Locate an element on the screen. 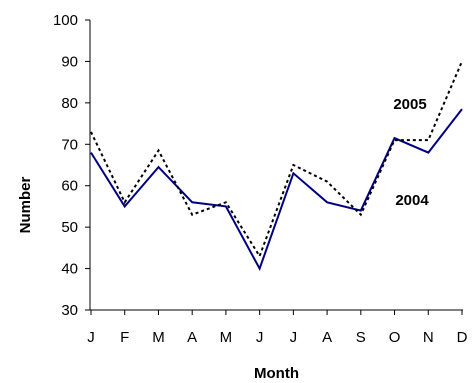 The image size is (473, 383). x-tick-label: F is located at coordinates (124, 337).